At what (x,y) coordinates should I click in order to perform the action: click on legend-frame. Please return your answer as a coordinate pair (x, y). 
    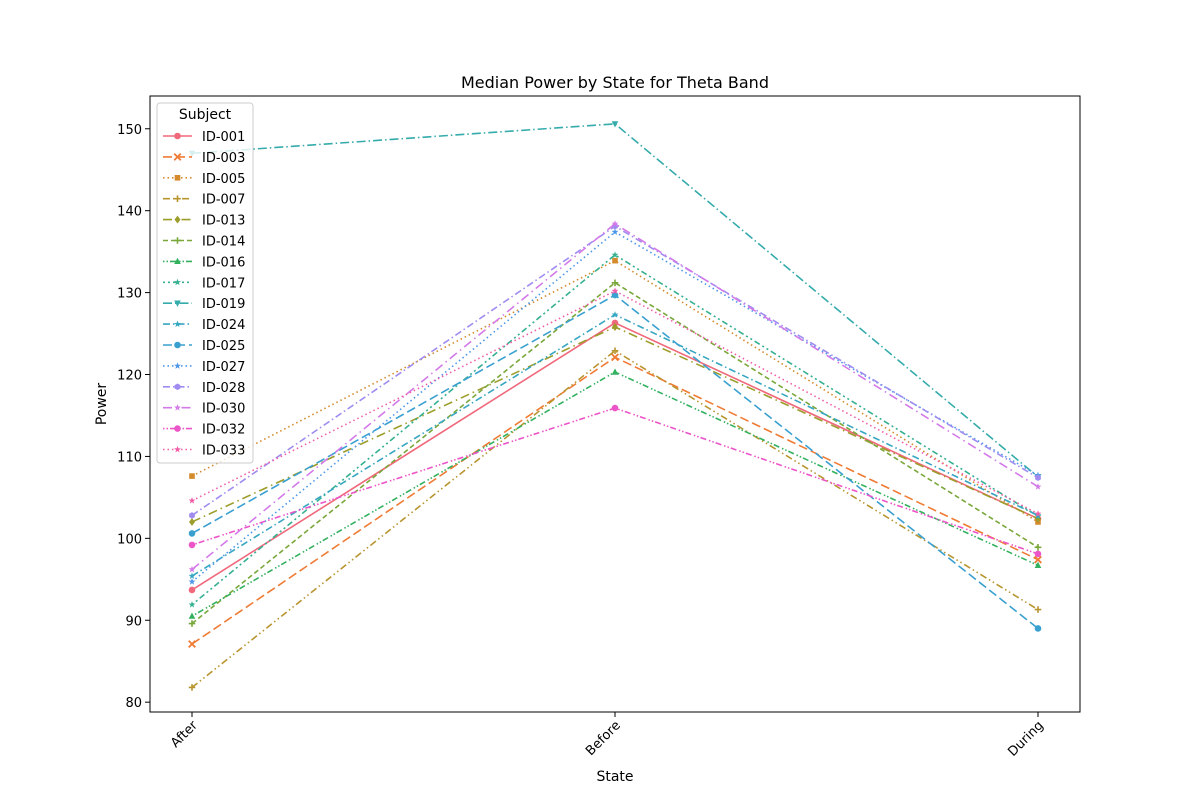
    Looking at the image, I should click on (205, 283).